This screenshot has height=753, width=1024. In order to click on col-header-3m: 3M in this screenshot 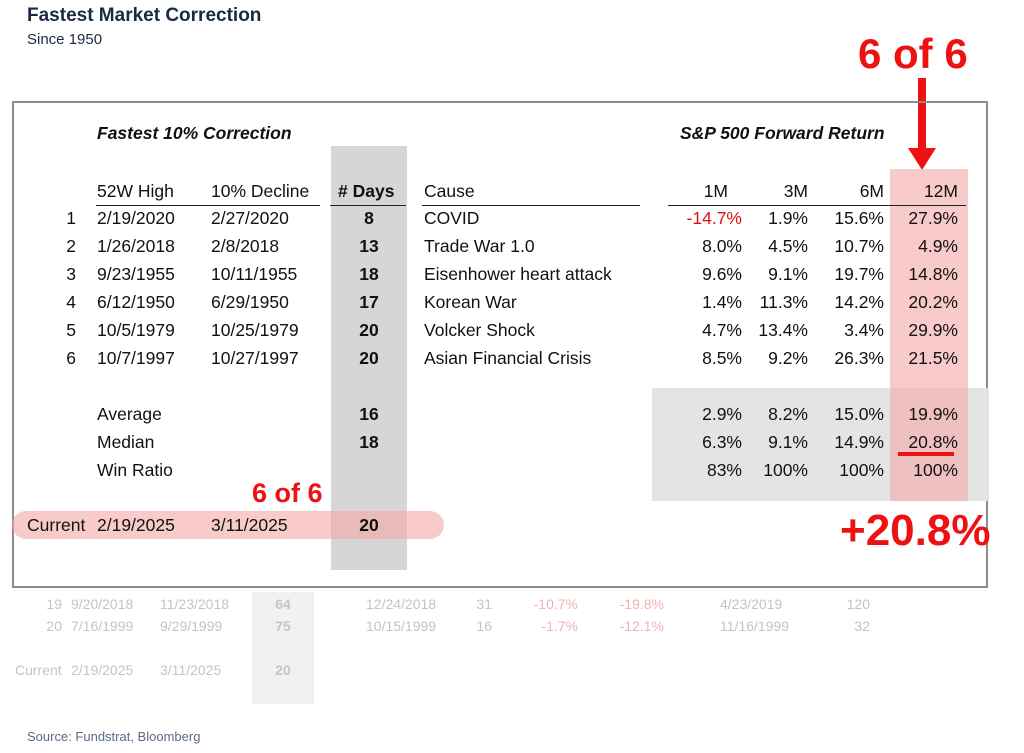, I will do `click(795, 191)`.